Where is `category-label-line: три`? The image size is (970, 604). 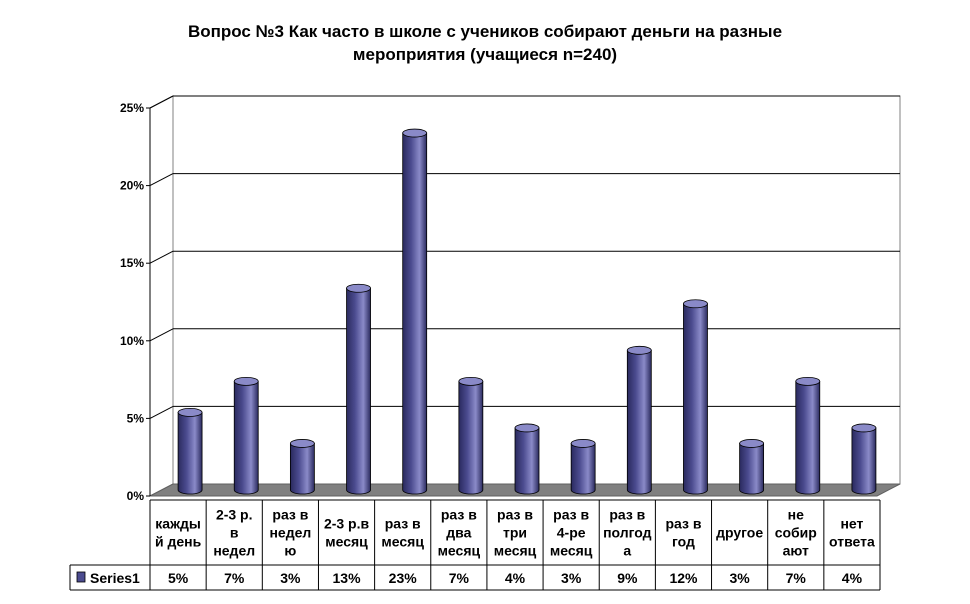
category-label-line: три is located at coordinates (515, 533).